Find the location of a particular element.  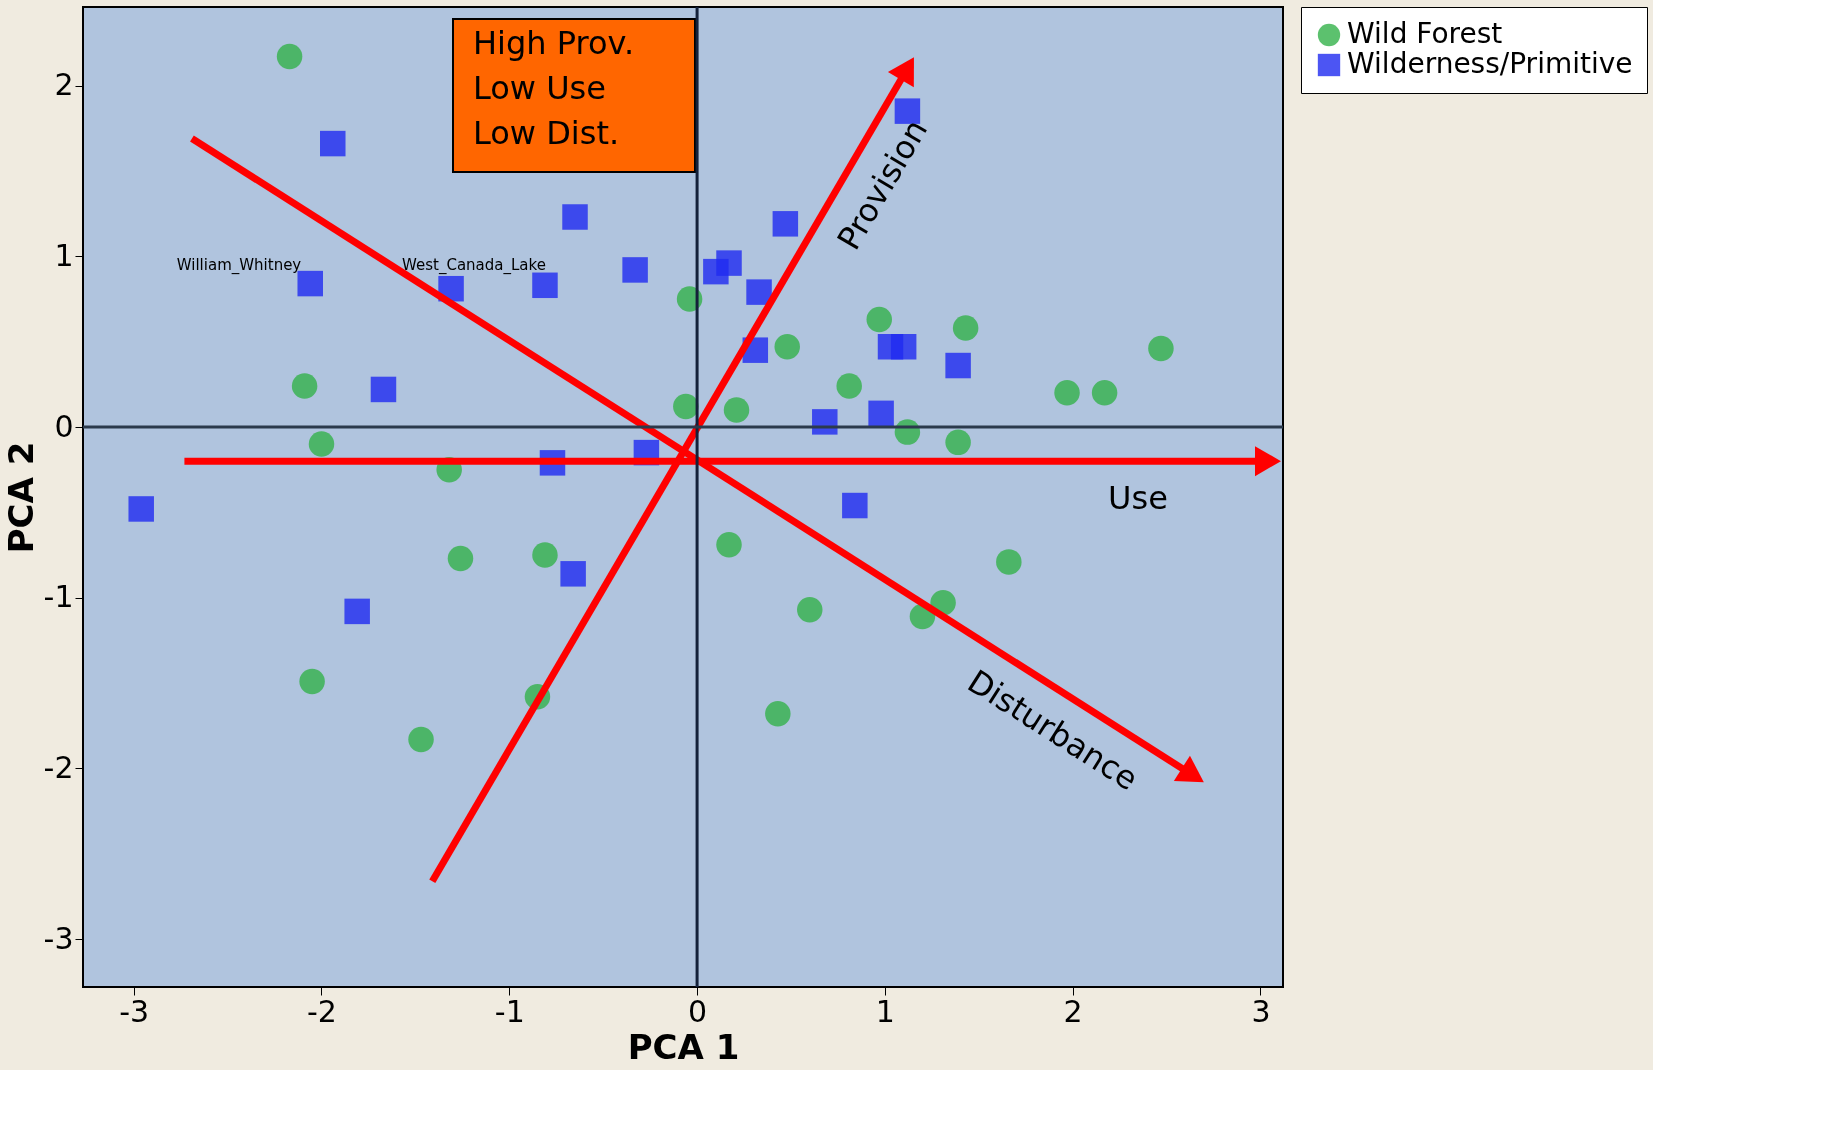

y-tick-label: 1 is located at coordinates (64, 255).